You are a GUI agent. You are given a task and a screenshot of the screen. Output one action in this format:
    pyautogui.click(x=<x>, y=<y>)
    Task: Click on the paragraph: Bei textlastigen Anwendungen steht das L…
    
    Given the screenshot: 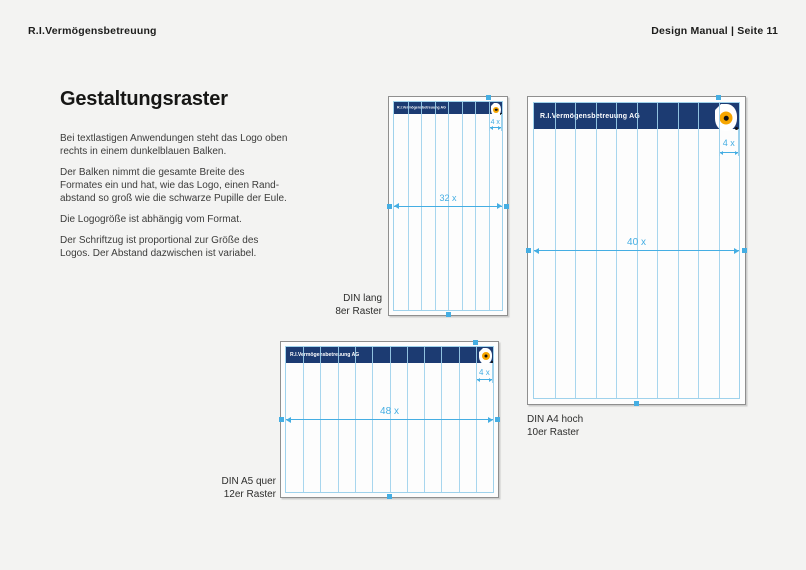 What is the action you would take?
    pyautogui.click(x=174, y=145)
    